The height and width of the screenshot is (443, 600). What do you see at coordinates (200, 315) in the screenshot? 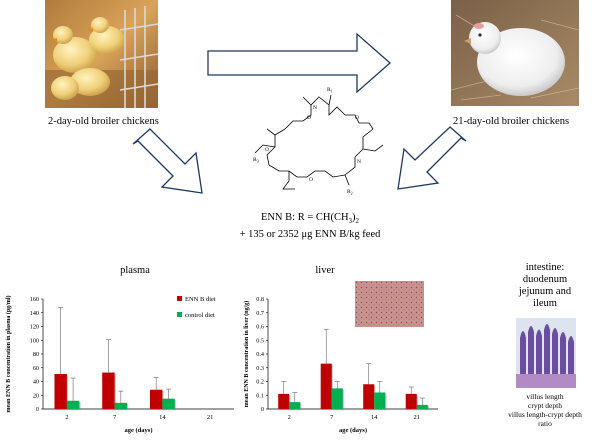
I see `legend-label: control diet` at bounding box center [200, 315].